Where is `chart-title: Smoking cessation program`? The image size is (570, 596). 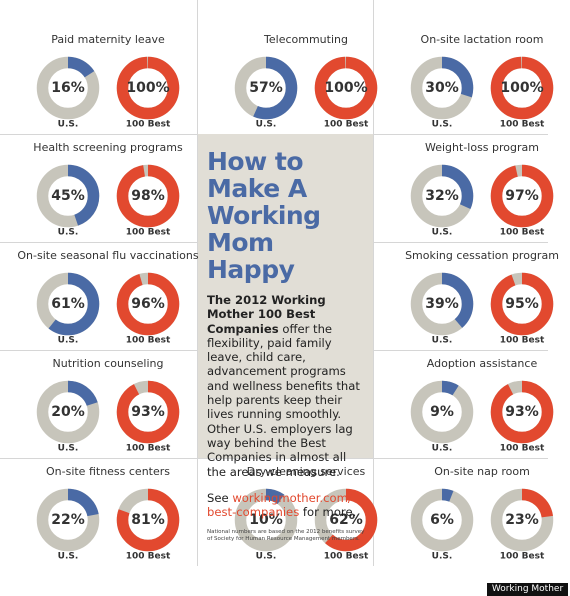 chart-title: Smoking cessation program is located at coordinates (482, 255).